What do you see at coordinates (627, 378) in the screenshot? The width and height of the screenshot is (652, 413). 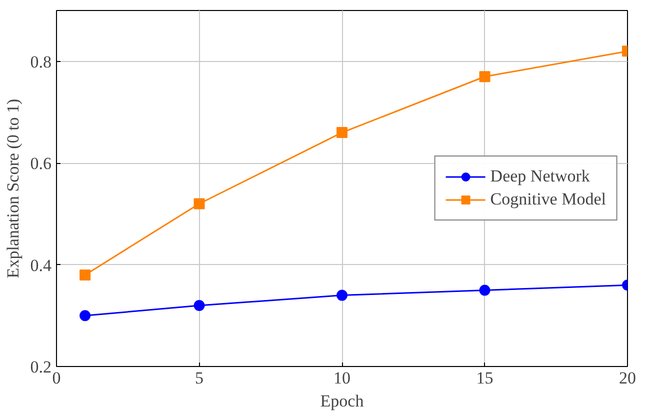 I see `x-tick-label: 20` at bounding box center [627, 378].